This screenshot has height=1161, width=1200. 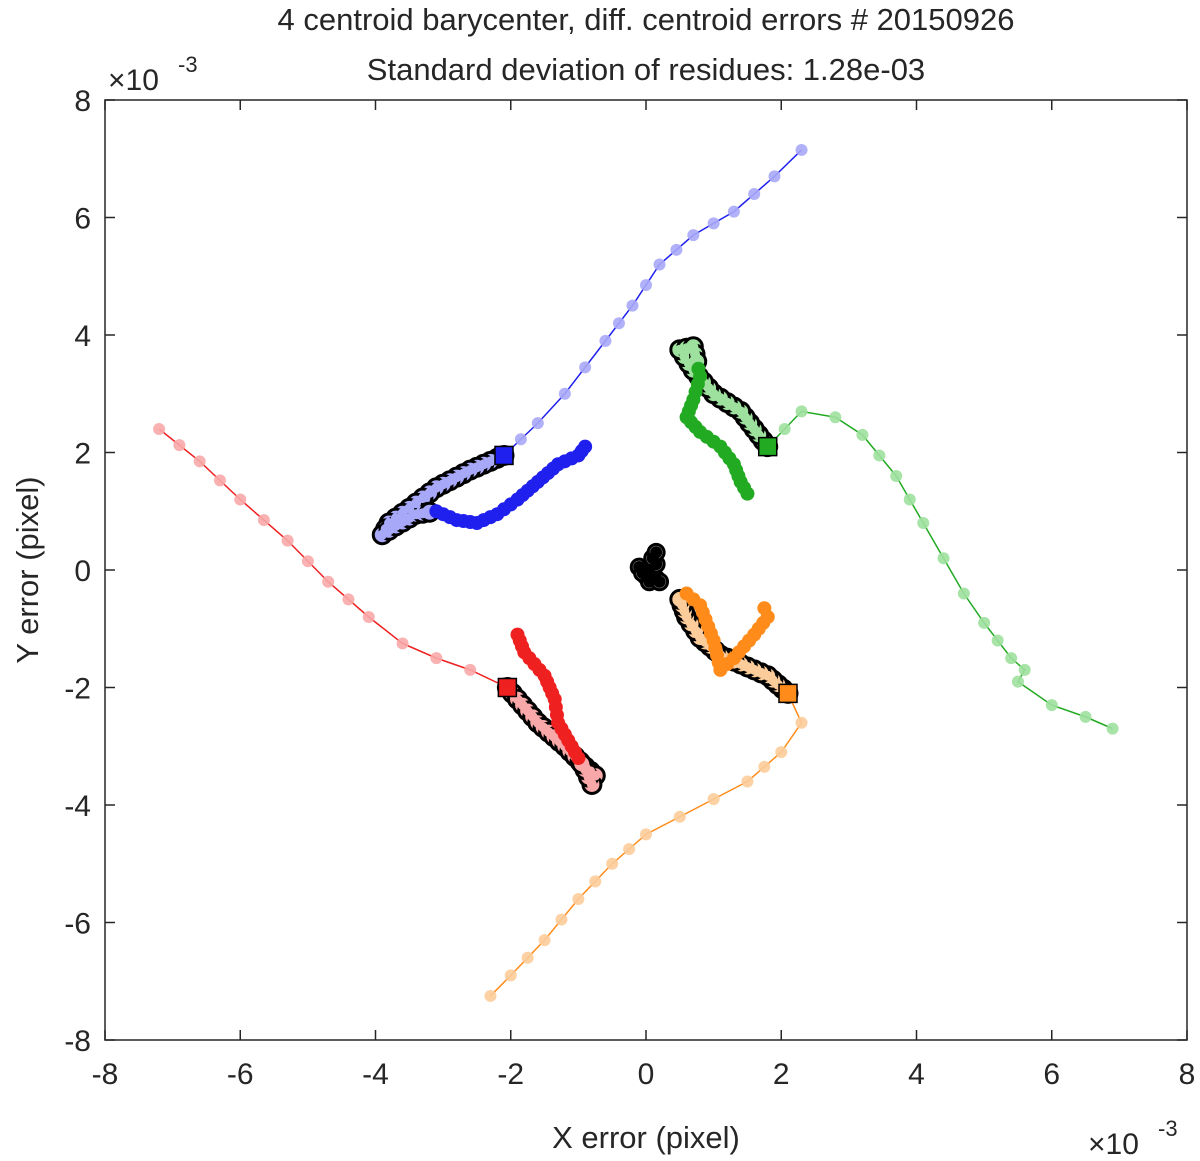 I want to click on y-tick-label: 8, so click(x=82, y=101).